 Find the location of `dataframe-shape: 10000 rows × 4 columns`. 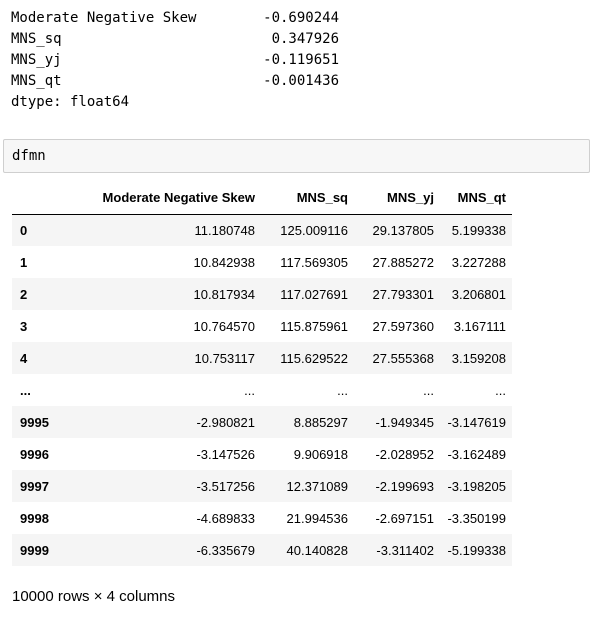

dataframe-shape: 10000 rows × 4 columns is located at coordinates (94, 596).